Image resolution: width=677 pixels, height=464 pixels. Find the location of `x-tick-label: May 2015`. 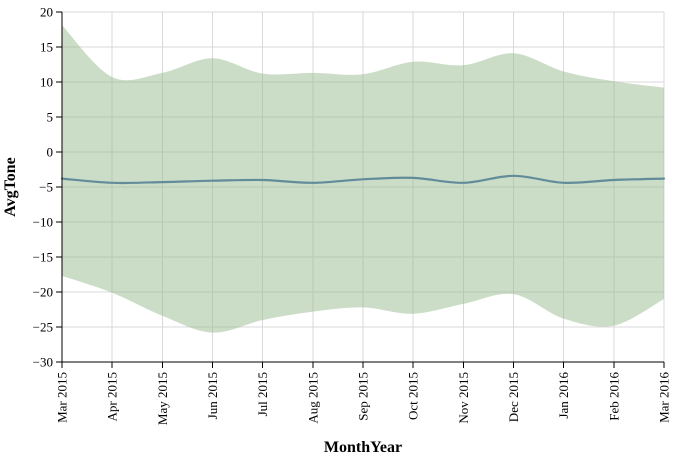

x-tick-label: May 2015 is located at coordinates (162, 398).